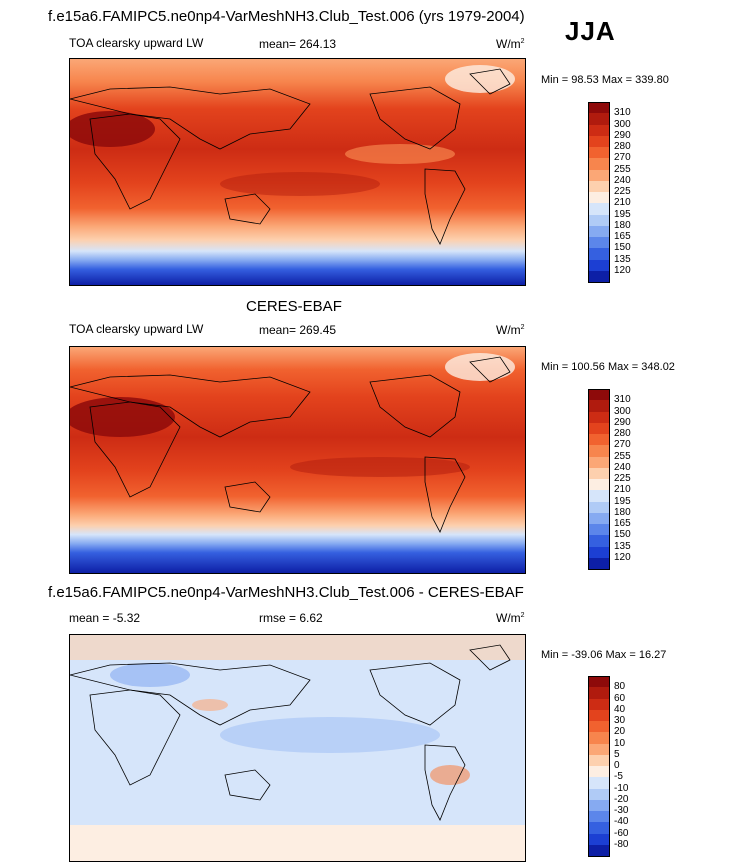  What do you see at coordinates (105, 618) in the screenshot?
I see `panel3-mean-label: mean = -5.32` at bounding box center [105, 618].